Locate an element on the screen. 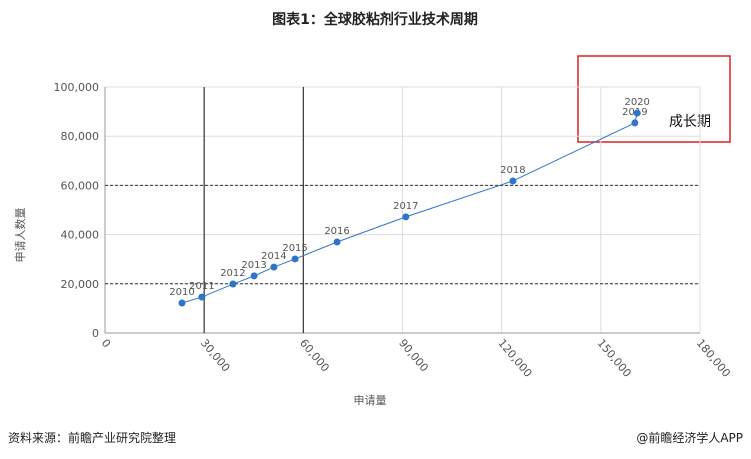 This screenshot has height=459, width=751. x-tick-label: 150,000 is located at coordinates (614, 358).